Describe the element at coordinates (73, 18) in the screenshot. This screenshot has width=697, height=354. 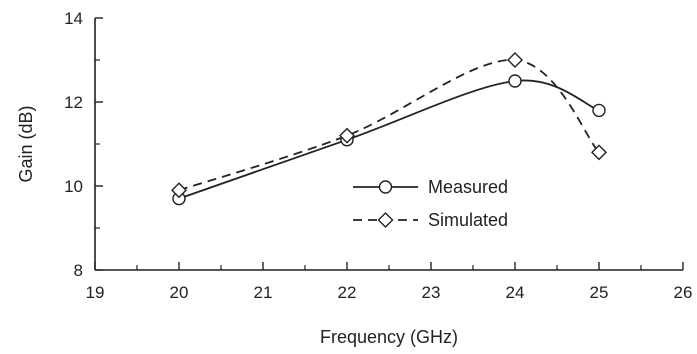
I see `y-tick-label: 14` at that location.